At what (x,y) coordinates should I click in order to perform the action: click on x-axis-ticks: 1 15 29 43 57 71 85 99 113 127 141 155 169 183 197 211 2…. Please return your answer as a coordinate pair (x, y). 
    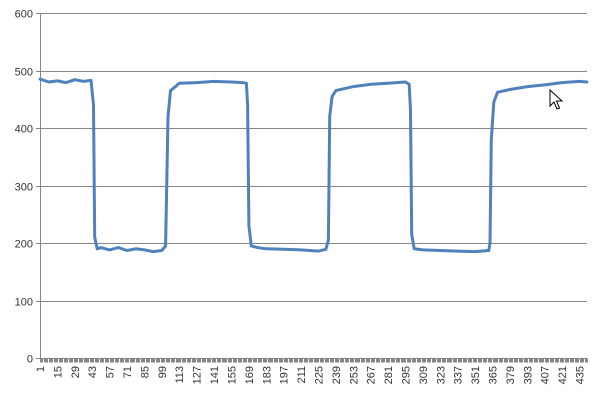
    Looking at the image, I should click on (311, 371).